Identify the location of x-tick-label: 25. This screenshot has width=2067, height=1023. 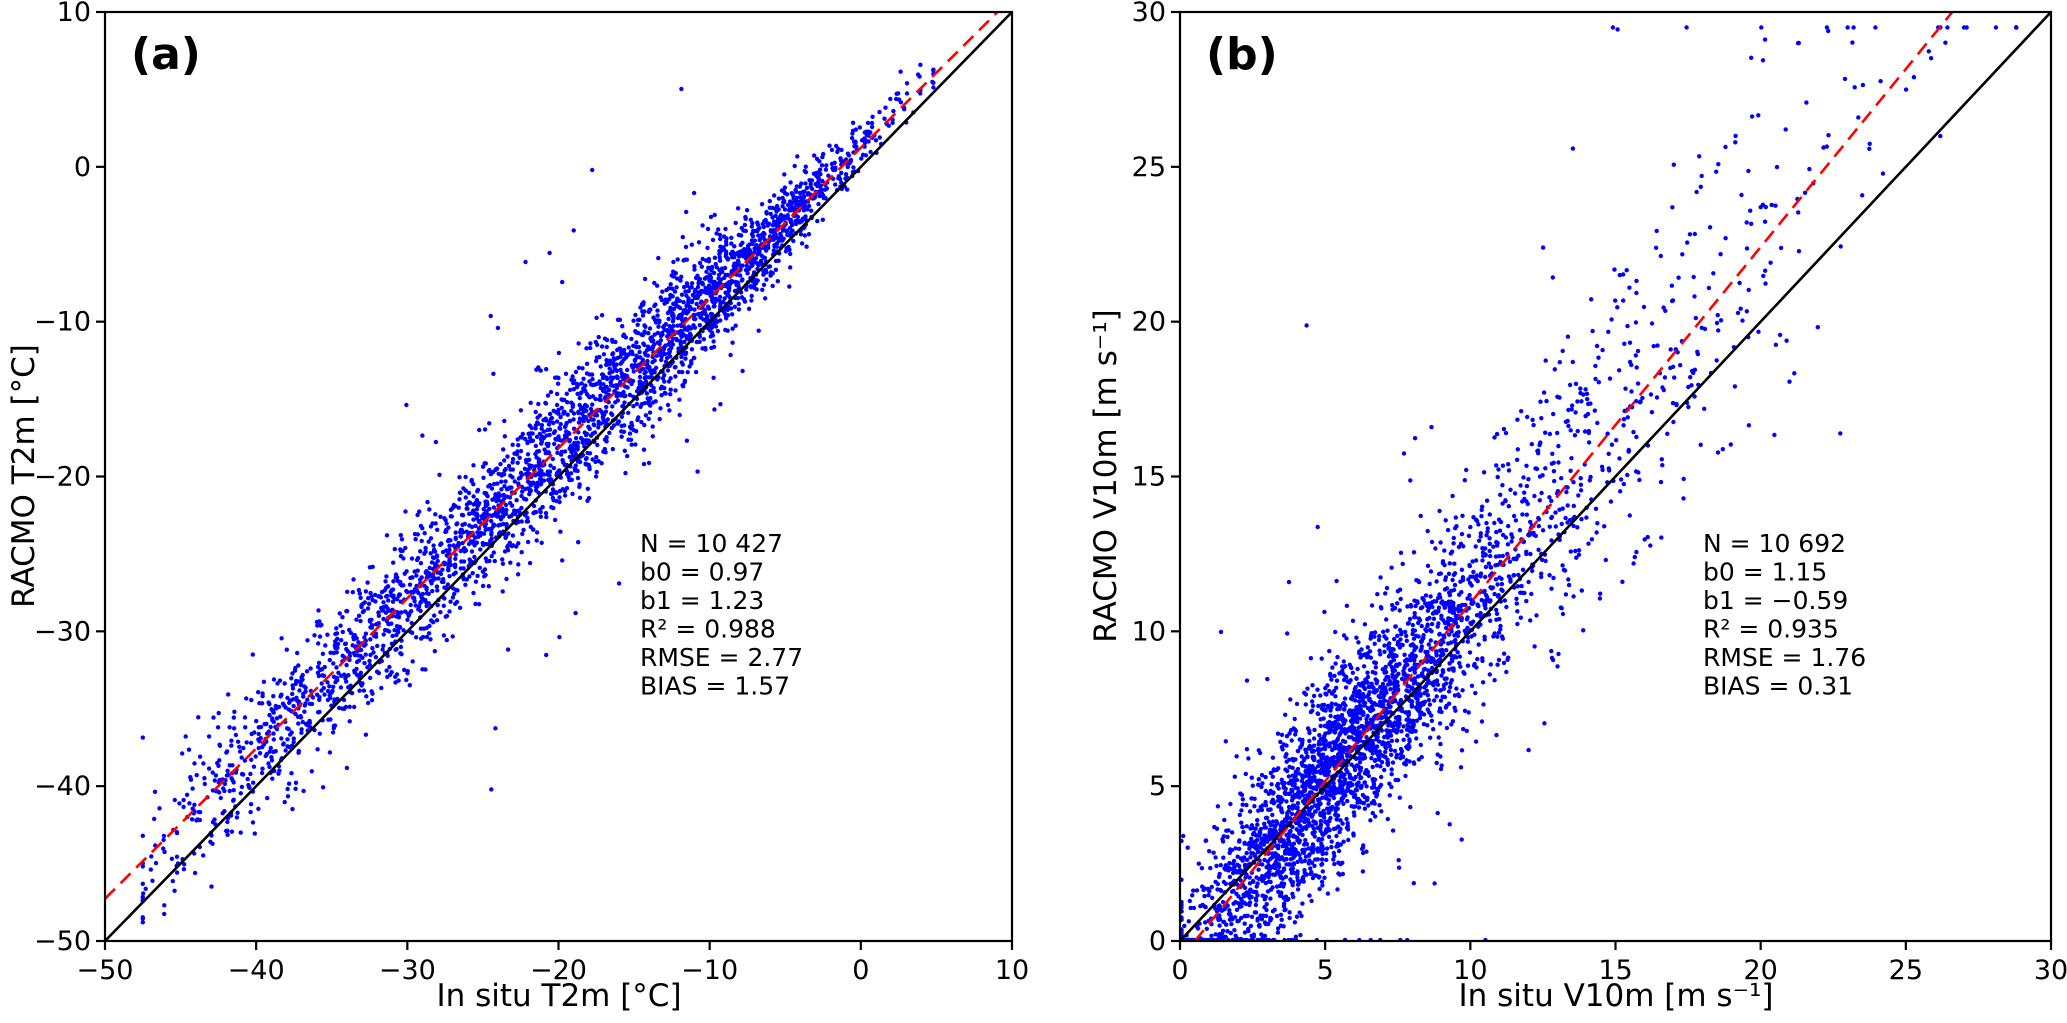
(1906, 970).